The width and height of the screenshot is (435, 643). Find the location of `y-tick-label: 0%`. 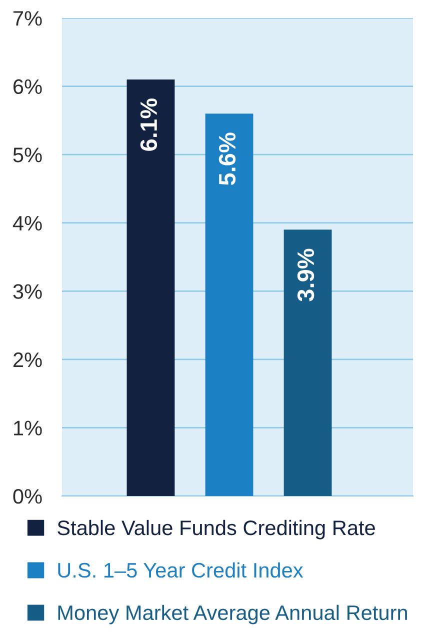

y-tick-label: 0% is located at coordinates (27, 496).